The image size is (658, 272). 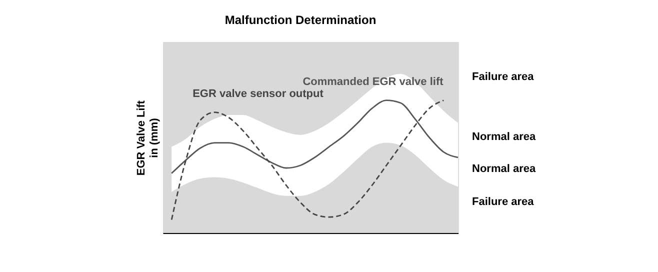 What do you see at coordinates (300, 20) in the screenshot?
I see `chart-title: Malfunction Determination` at bounding box center [300, 20].